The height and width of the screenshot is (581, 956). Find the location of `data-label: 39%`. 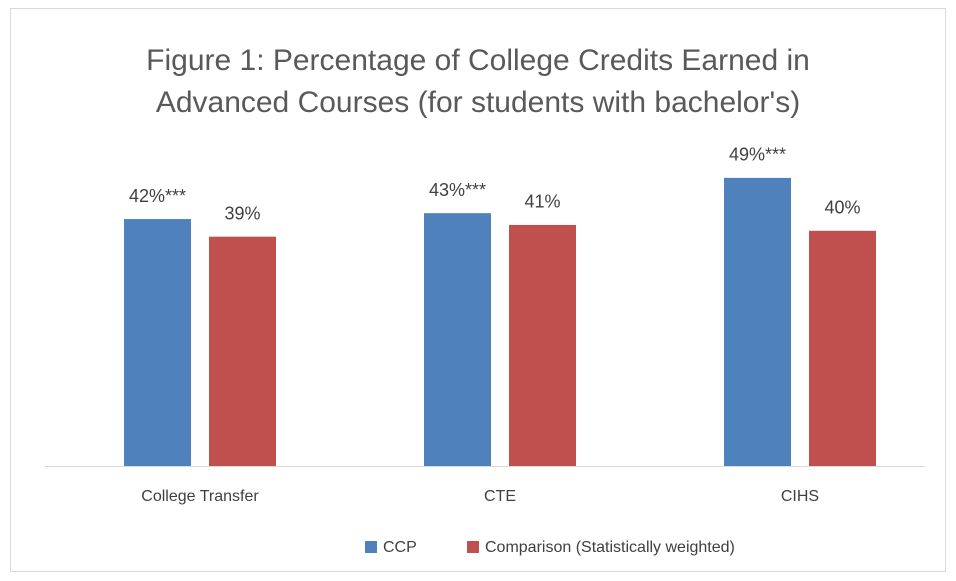

data-label: 39% is located at coordinates (242, 213).